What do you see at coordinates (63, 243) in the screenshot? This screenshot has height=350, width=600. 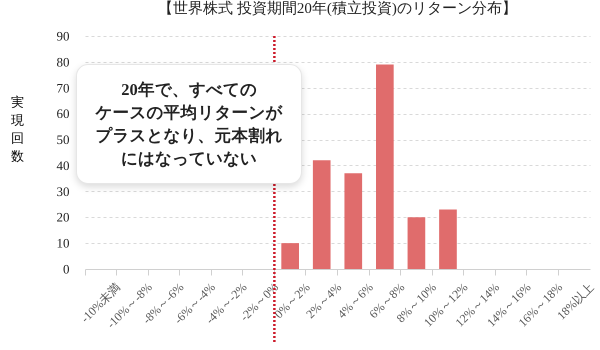 I see `y-tick-label: 10` at bounding box center [63, 243].